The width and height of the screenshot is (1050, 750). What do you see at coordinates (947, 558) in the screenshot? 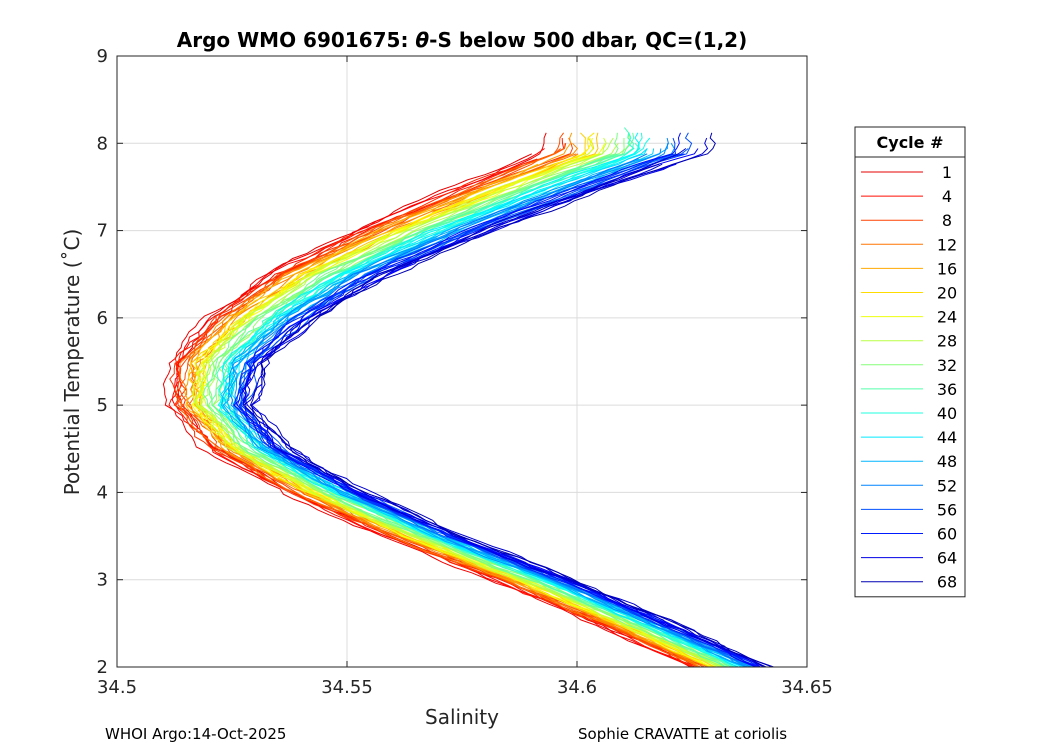
I see `legend-entry-label: 64` at bounding box center [947, 558].